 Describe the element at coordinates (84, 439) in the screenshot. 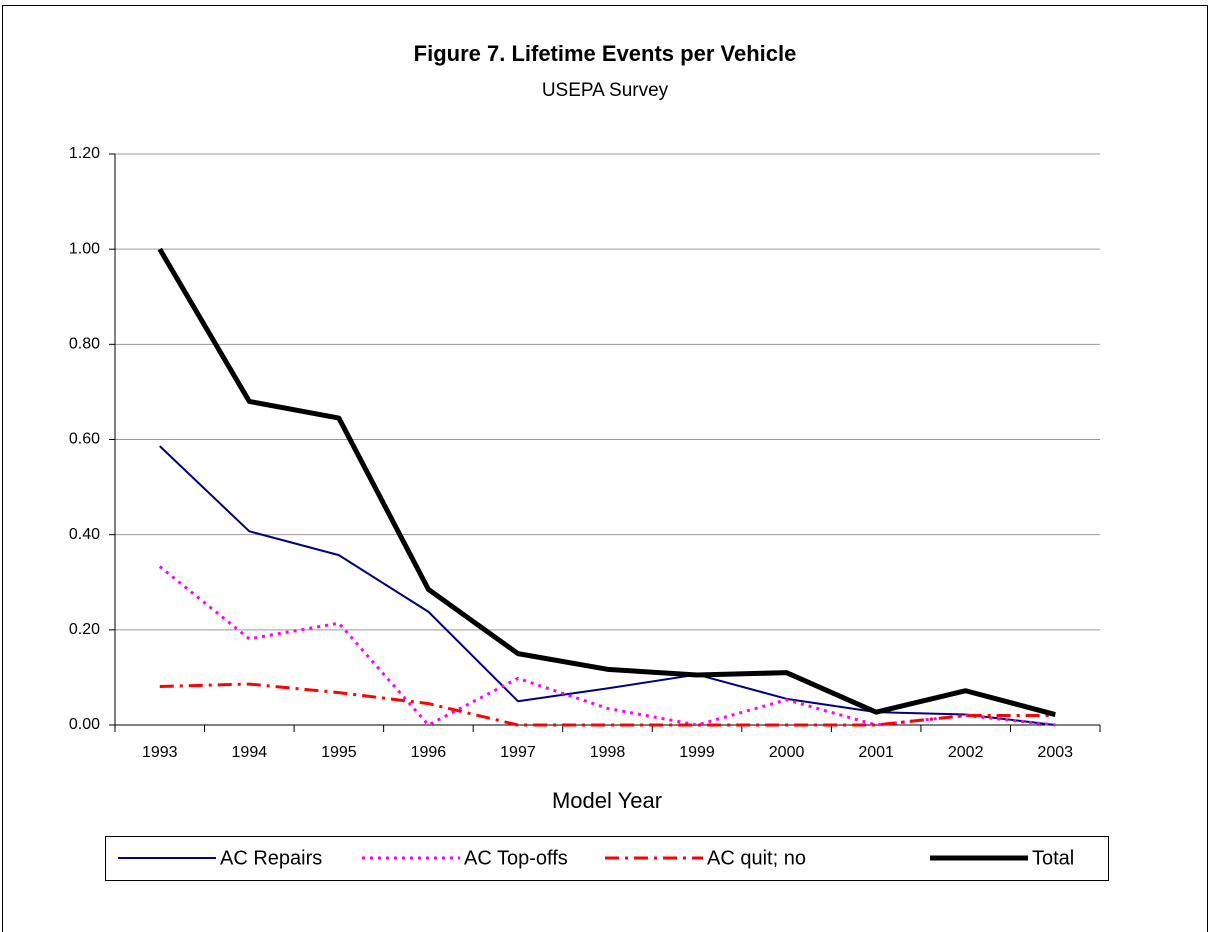

I see `y-tick-label: 0.60` at that location.